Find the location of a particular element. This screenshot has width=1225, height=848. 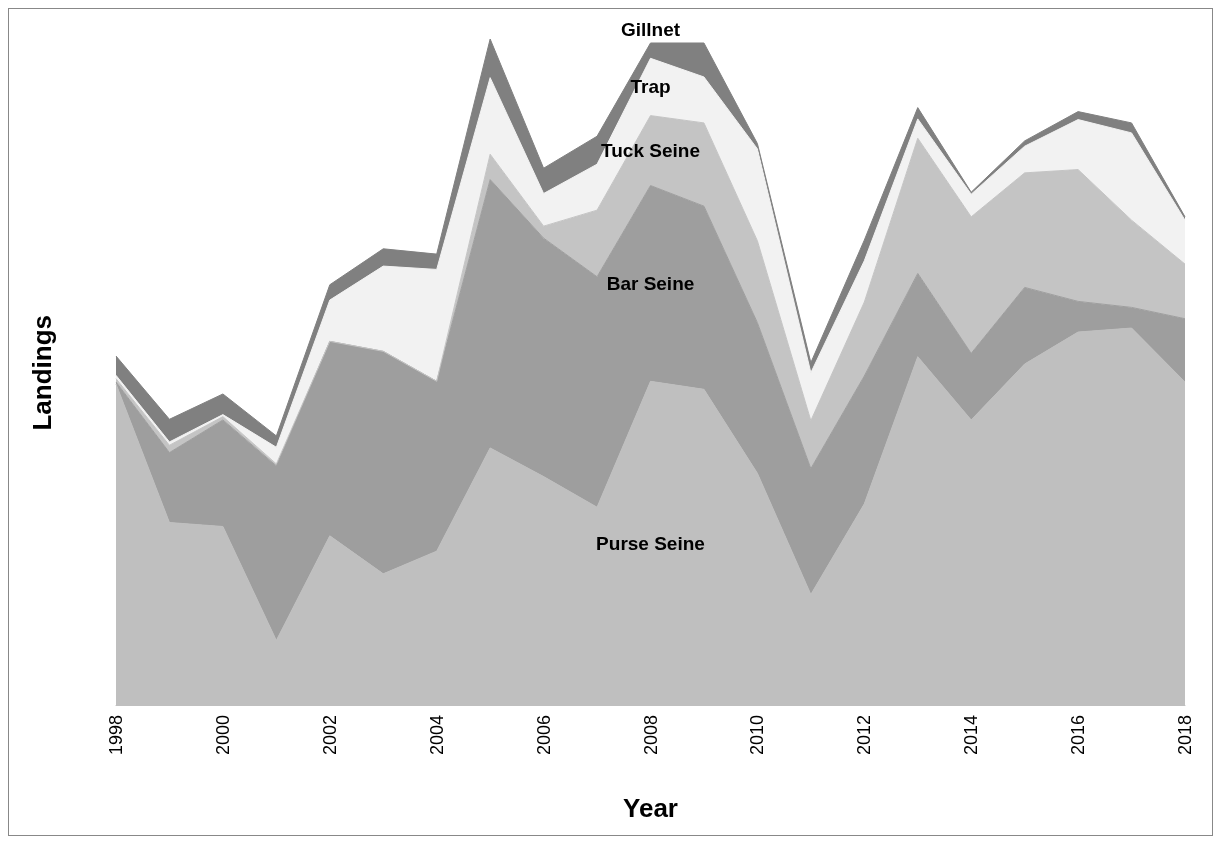

series-label: Tuck Seine is located at coordinates (650, 151).